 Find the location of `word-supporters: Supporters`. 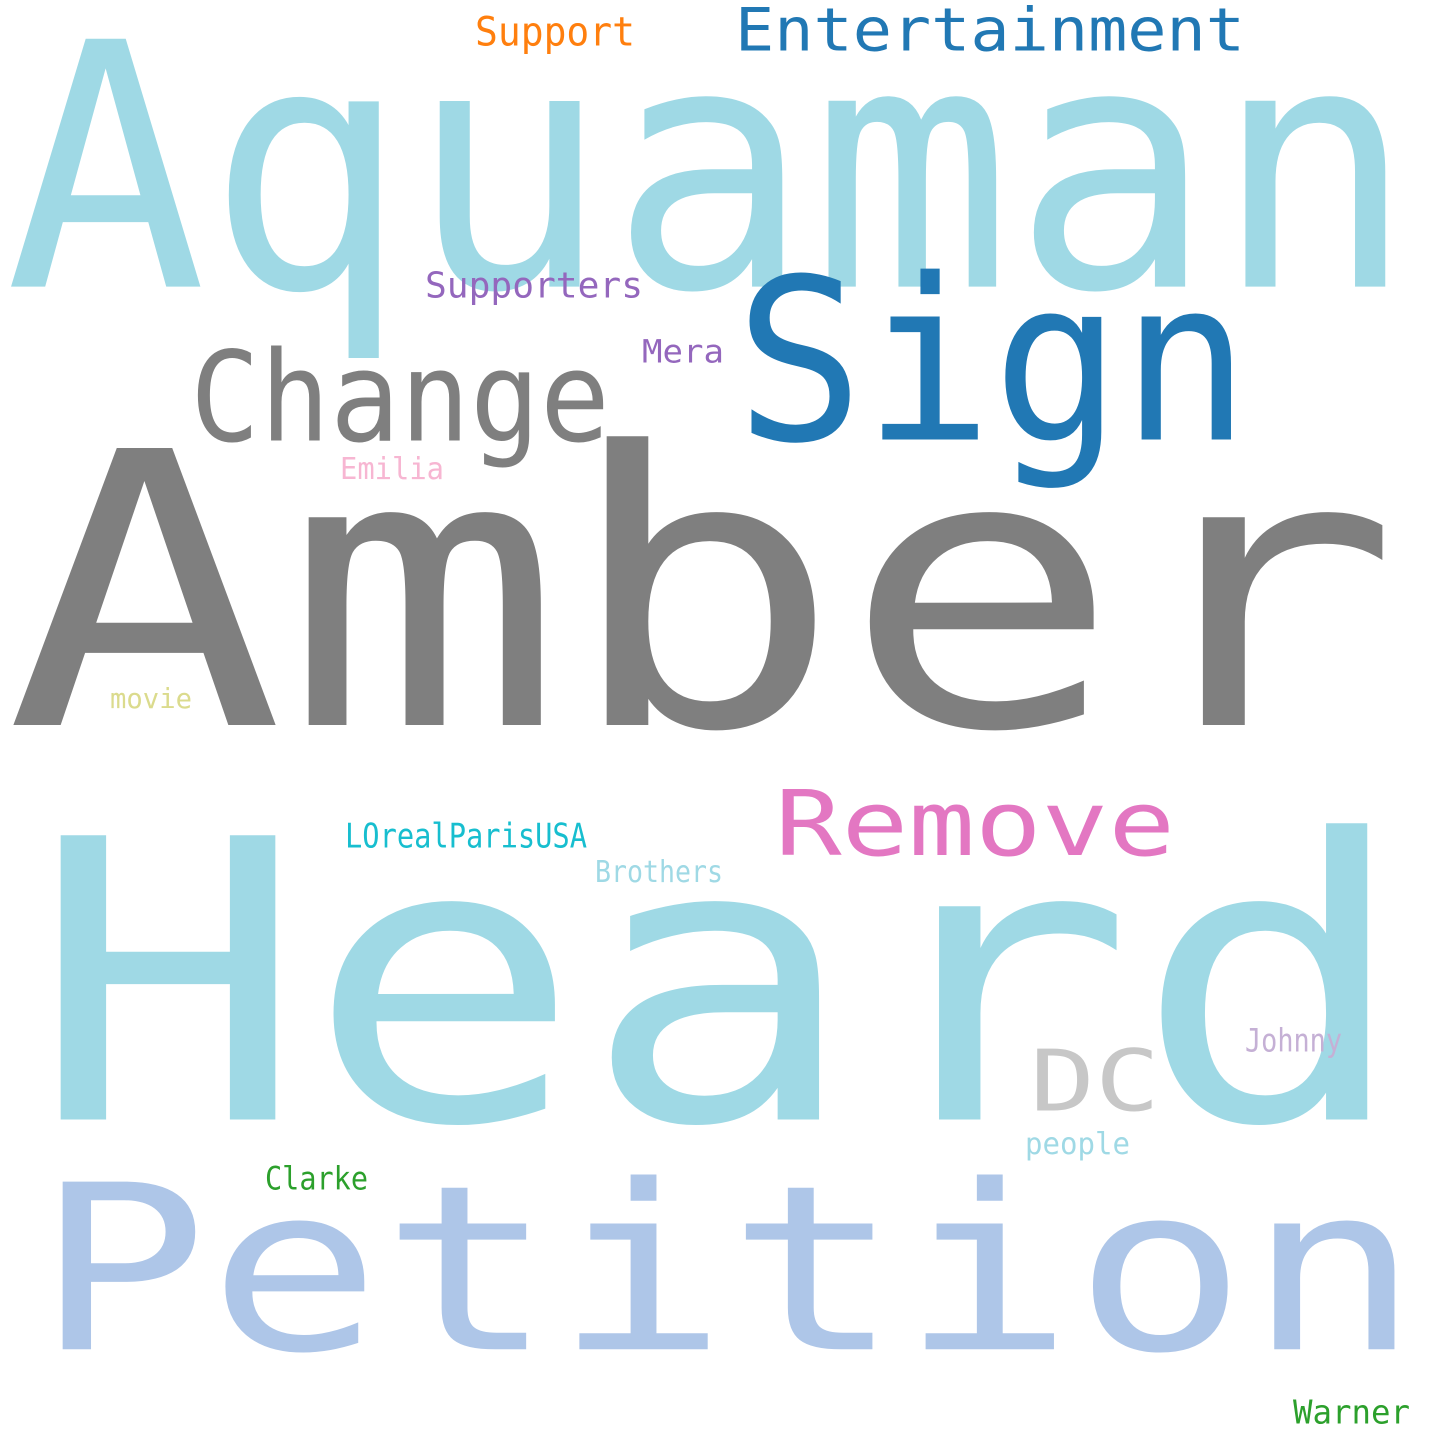

word-supporters: Supporters is located at coordinates (534, 285).